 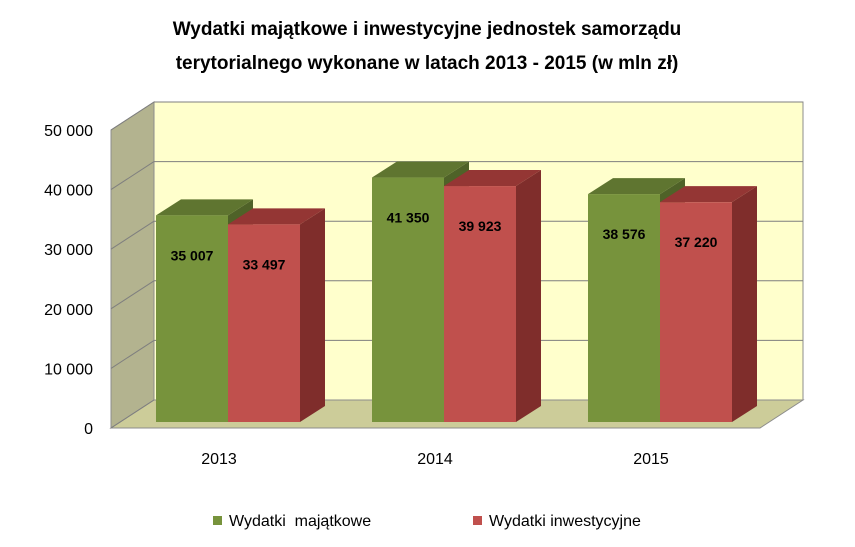 What do you see at coordinates (192, 255) in the screenshot?
I see `data-label: 35 007` at bounding box center [192, 255].